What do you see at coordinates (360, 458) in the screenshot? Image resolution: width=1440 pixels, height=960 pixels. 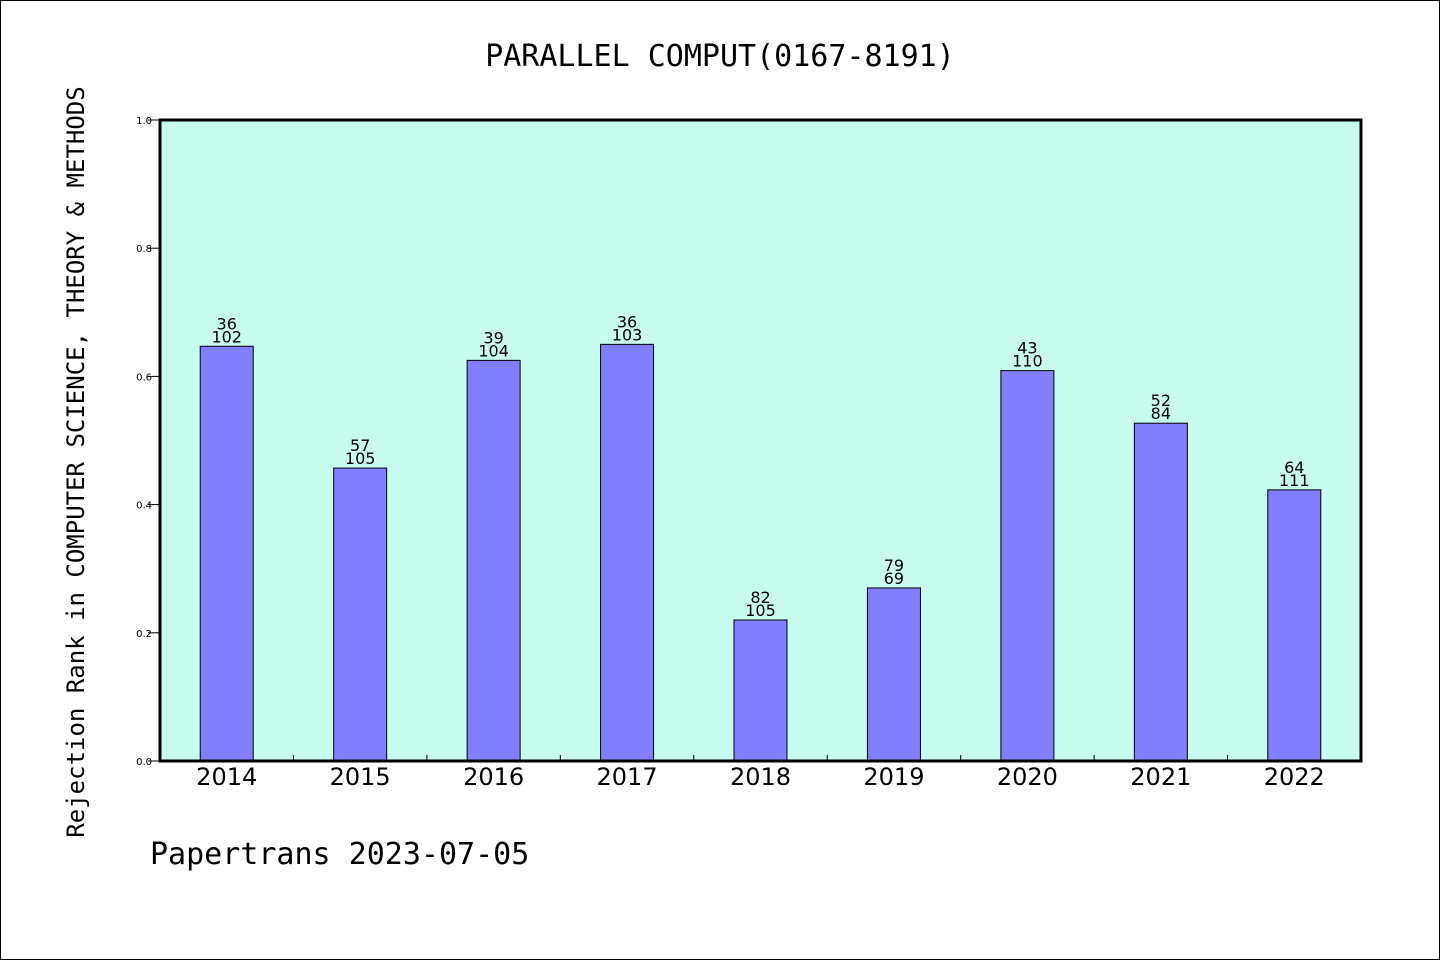 I see `data-label-bottom-2015: 105` at bounding box center [360, 458].